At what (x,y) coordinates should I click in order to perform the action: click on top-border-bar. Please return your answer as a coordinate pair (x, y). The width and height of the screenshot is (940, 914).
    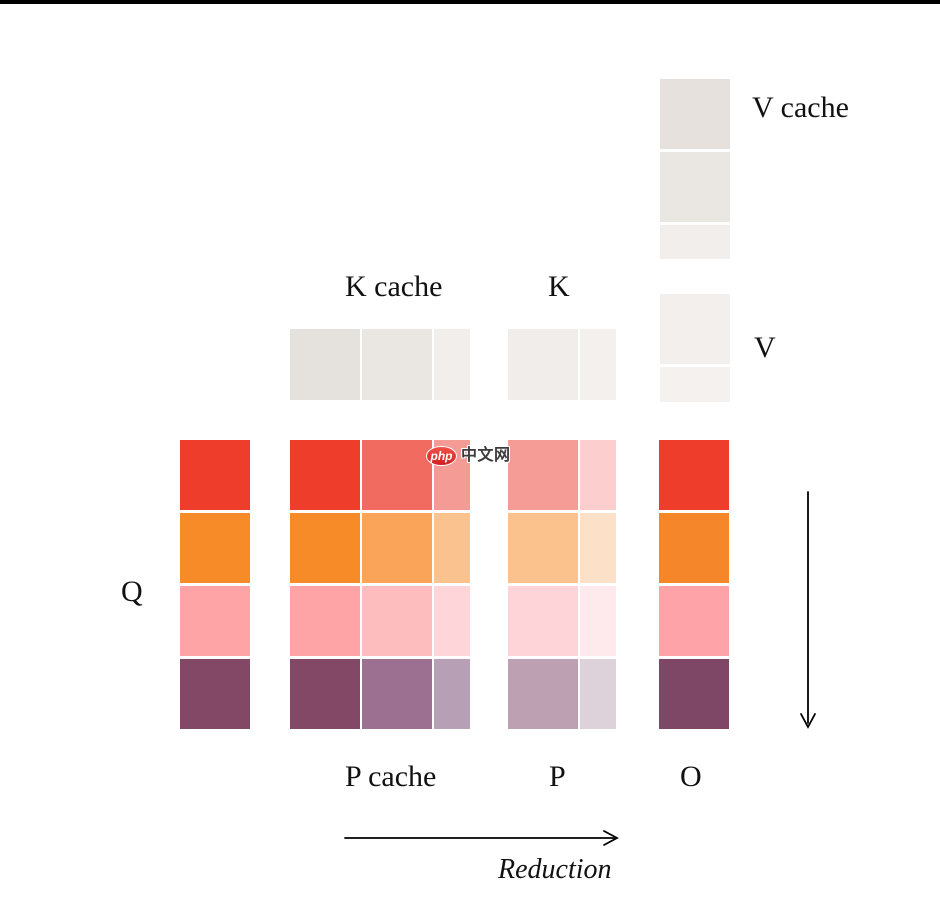
    Looking at the image, I should click on (470, 2).